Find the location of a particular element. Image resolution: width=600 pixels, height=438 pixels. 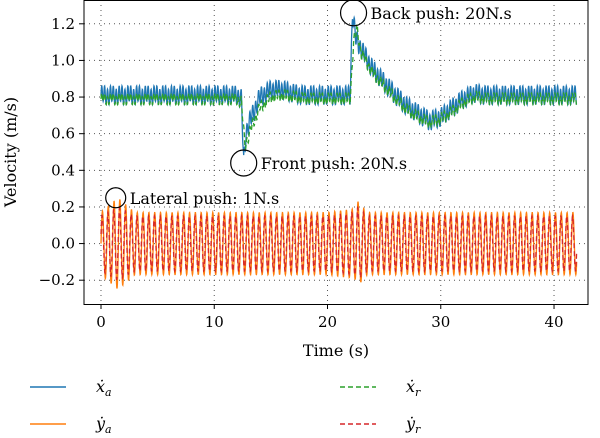

y-tick-label: 0.2 is located at coordinates (63, 207).